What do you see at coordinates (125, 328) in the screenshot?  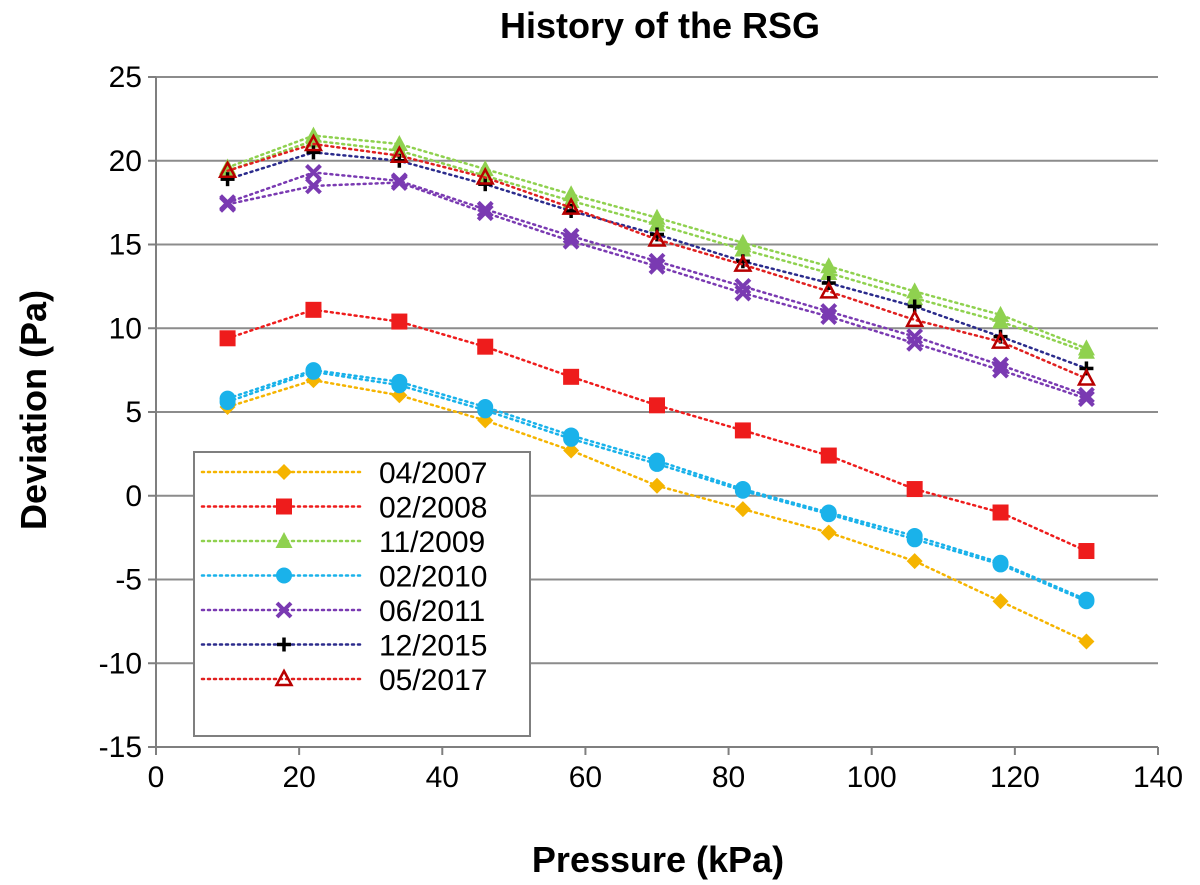 I see `y-tick-label: 10` at bounding box center [125, 328].